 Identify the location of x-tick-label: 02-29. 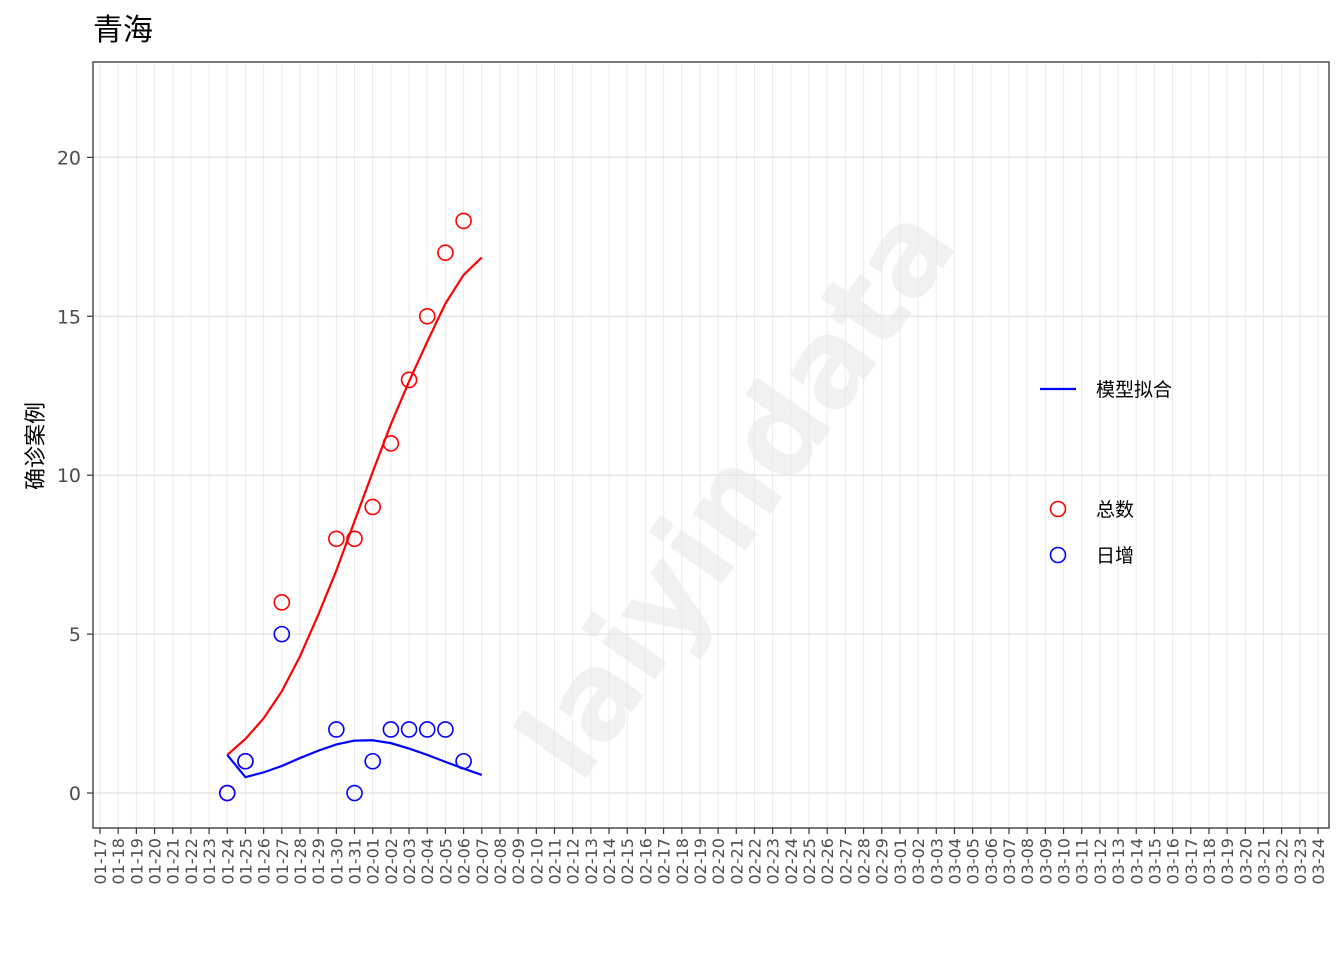
(882, 861).